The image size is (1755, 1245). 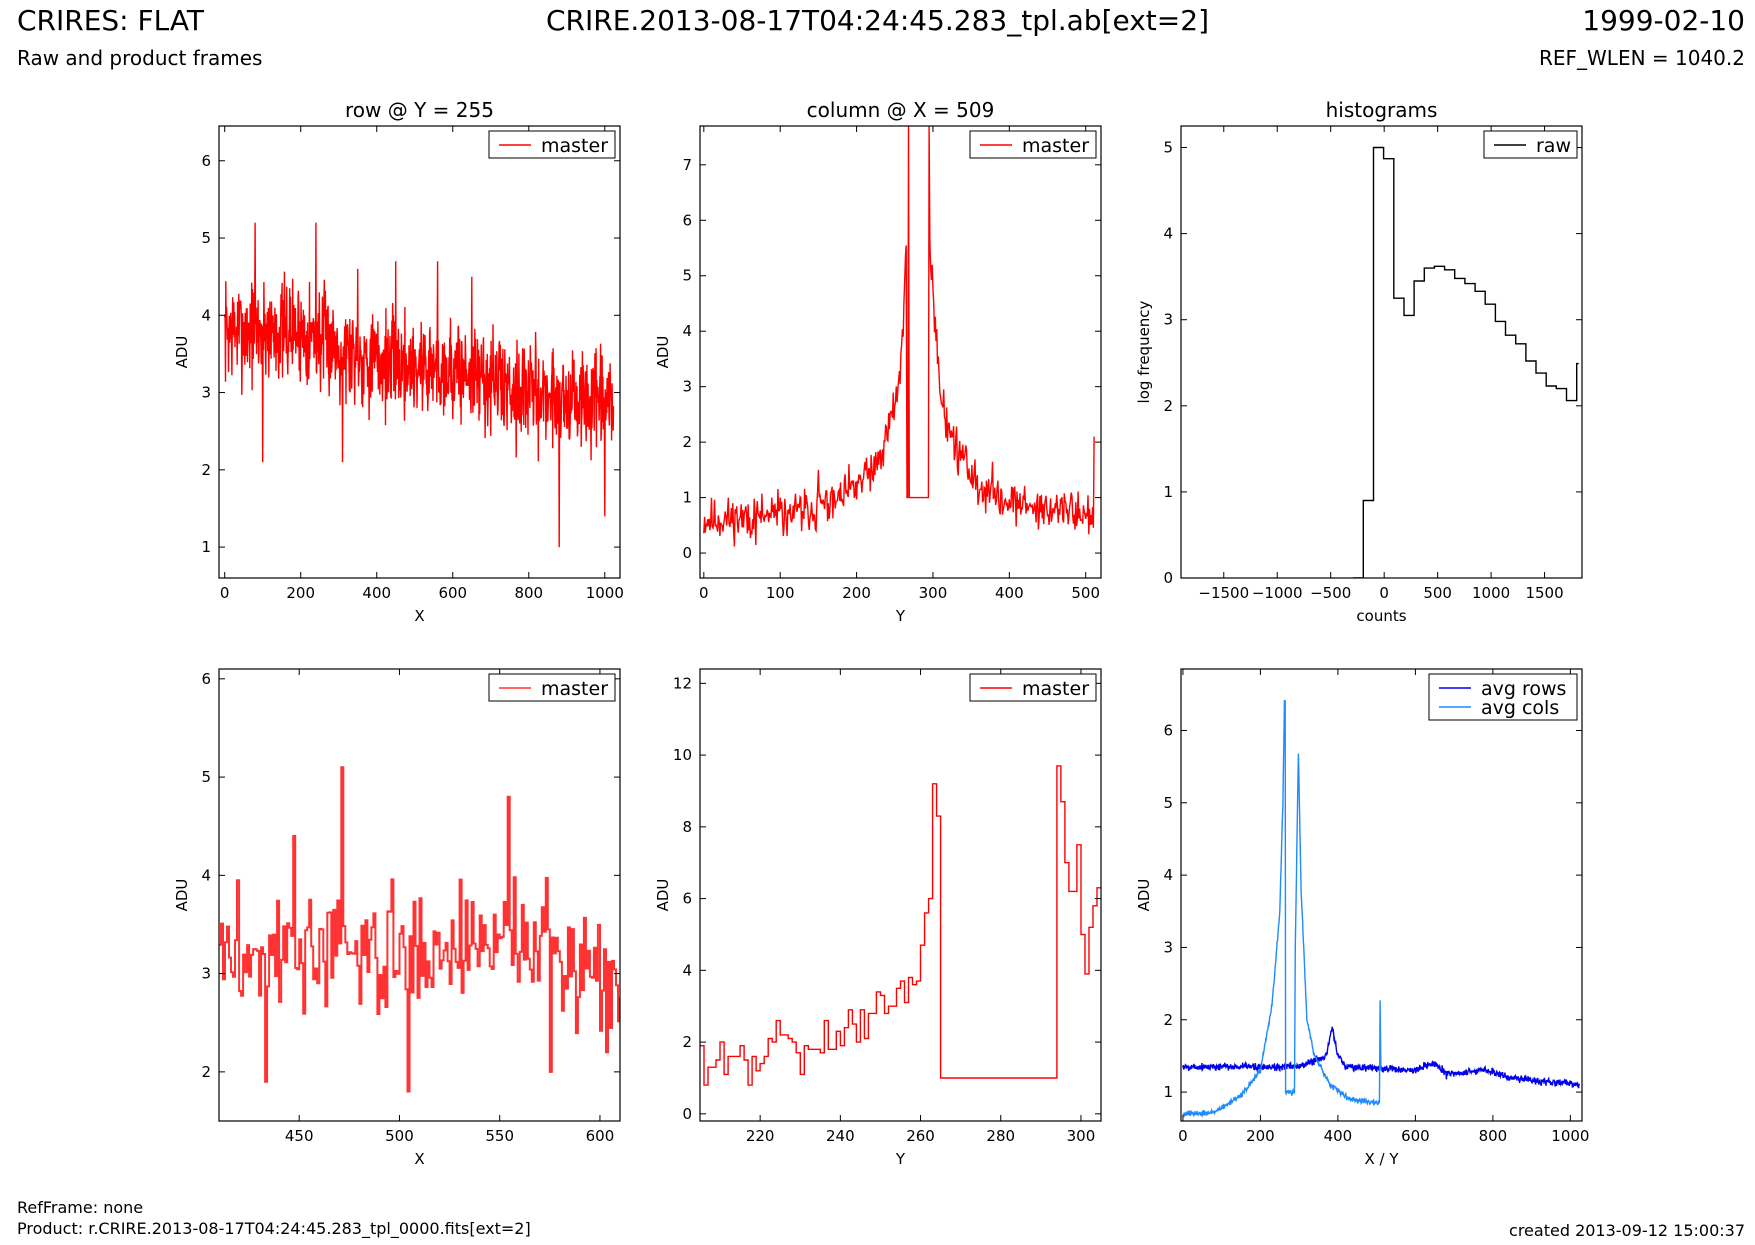 I want to click on chart-title: row @ Y = 255, so click(x=419, y=110).